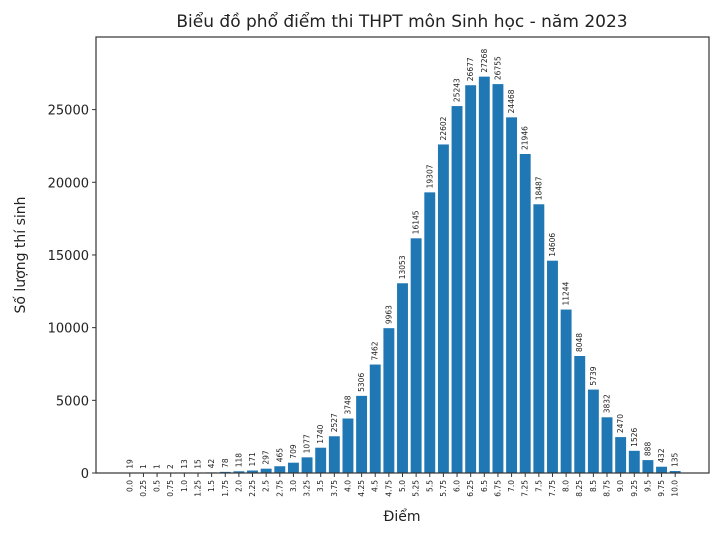 This screenshot has height=538, width=720. I want to click on data-label: 1077, so click(307, 443).